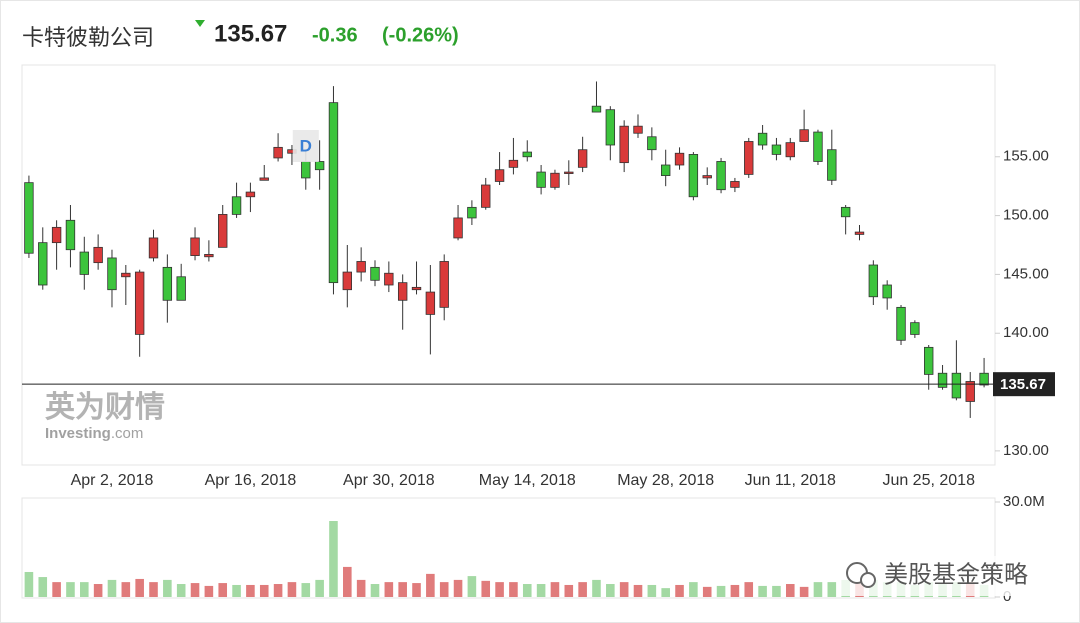  What do you see at coordinates (335, 35) in the screenshot?
I see `change: -0.36` at bounding box center [335, 35].